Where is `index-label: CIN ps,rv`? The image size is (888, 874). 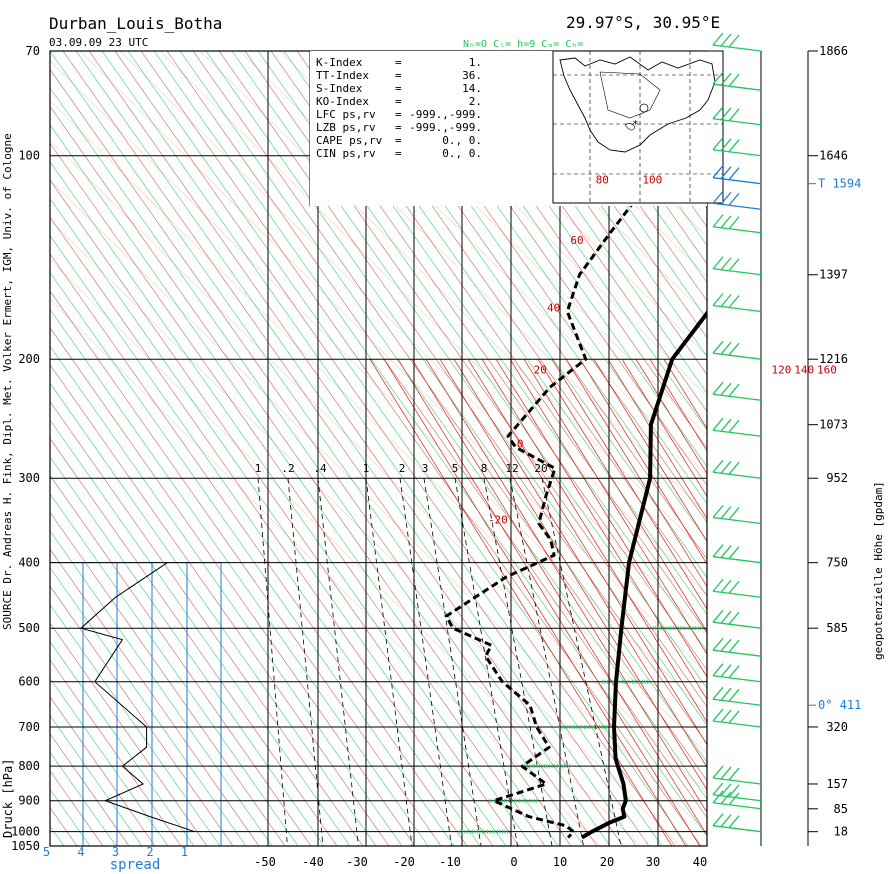 index-label: CIN ps,rv is located at coordinates (346, 153).